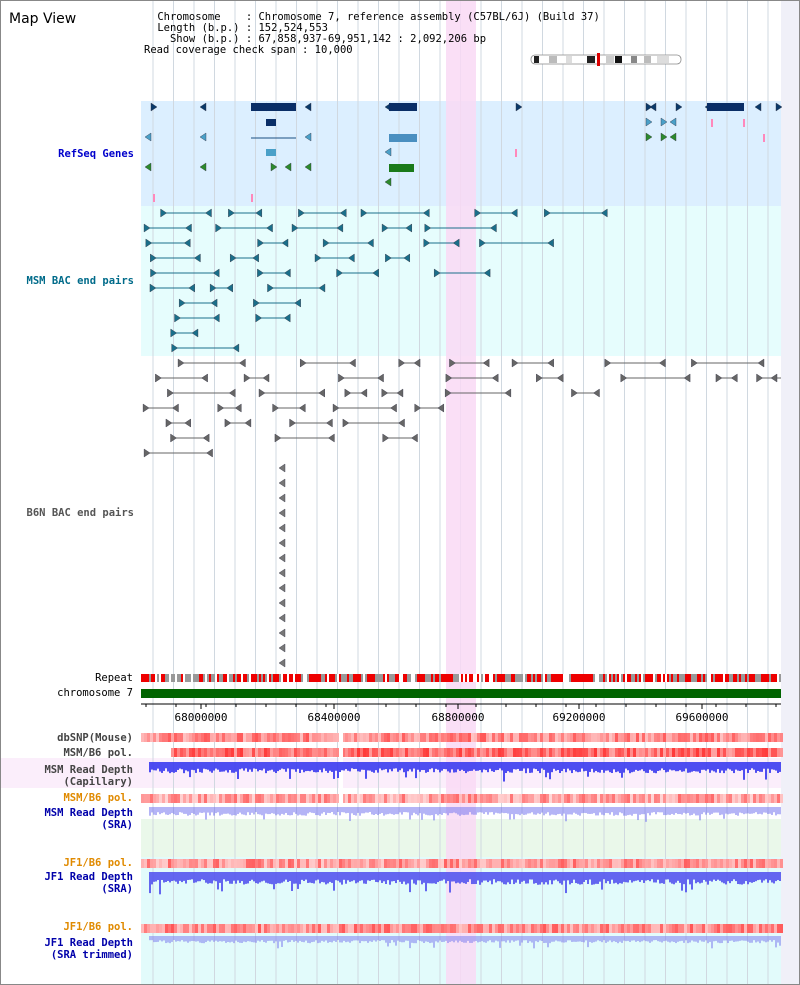  Describe the element at coordinates (88, 883) in the screenshot. I see `track-label-jf1-depth-sra: JF1 Read Depth (SRA)` at that location.